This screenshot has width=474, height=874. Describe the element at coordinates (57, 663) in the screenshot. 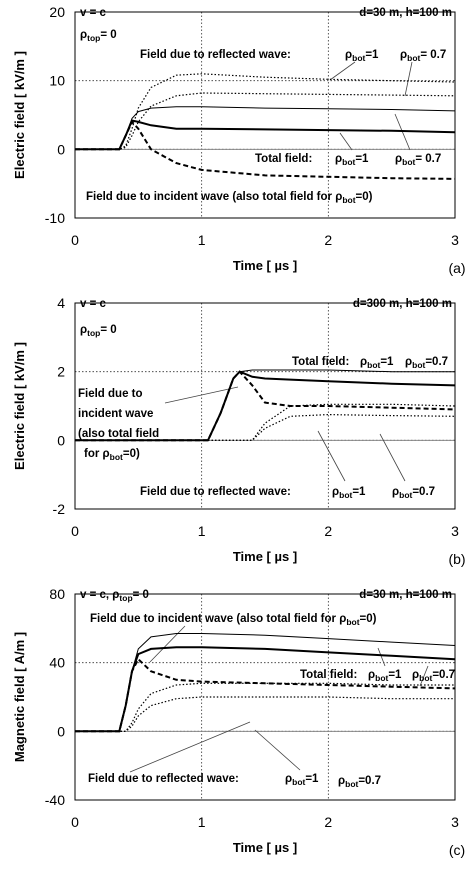

I see `y-tick-label: 40` at that location.